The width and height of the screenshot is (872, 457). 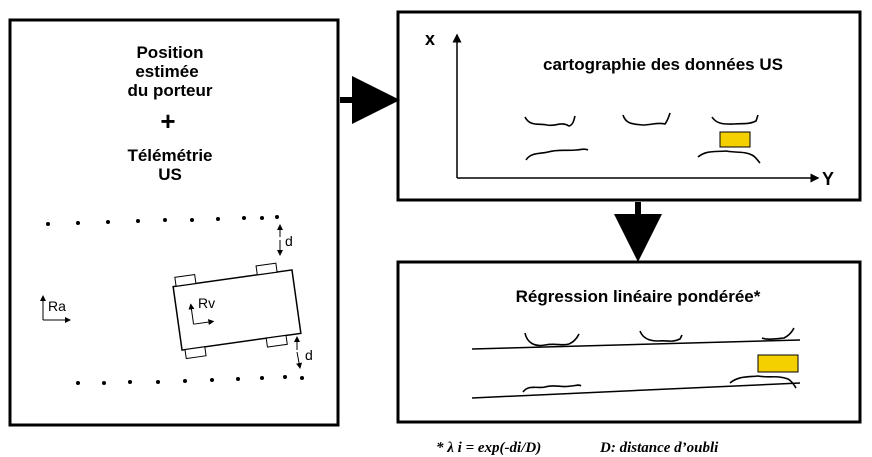 I want to click on axis-label: Y, so click(x=828, y=179).